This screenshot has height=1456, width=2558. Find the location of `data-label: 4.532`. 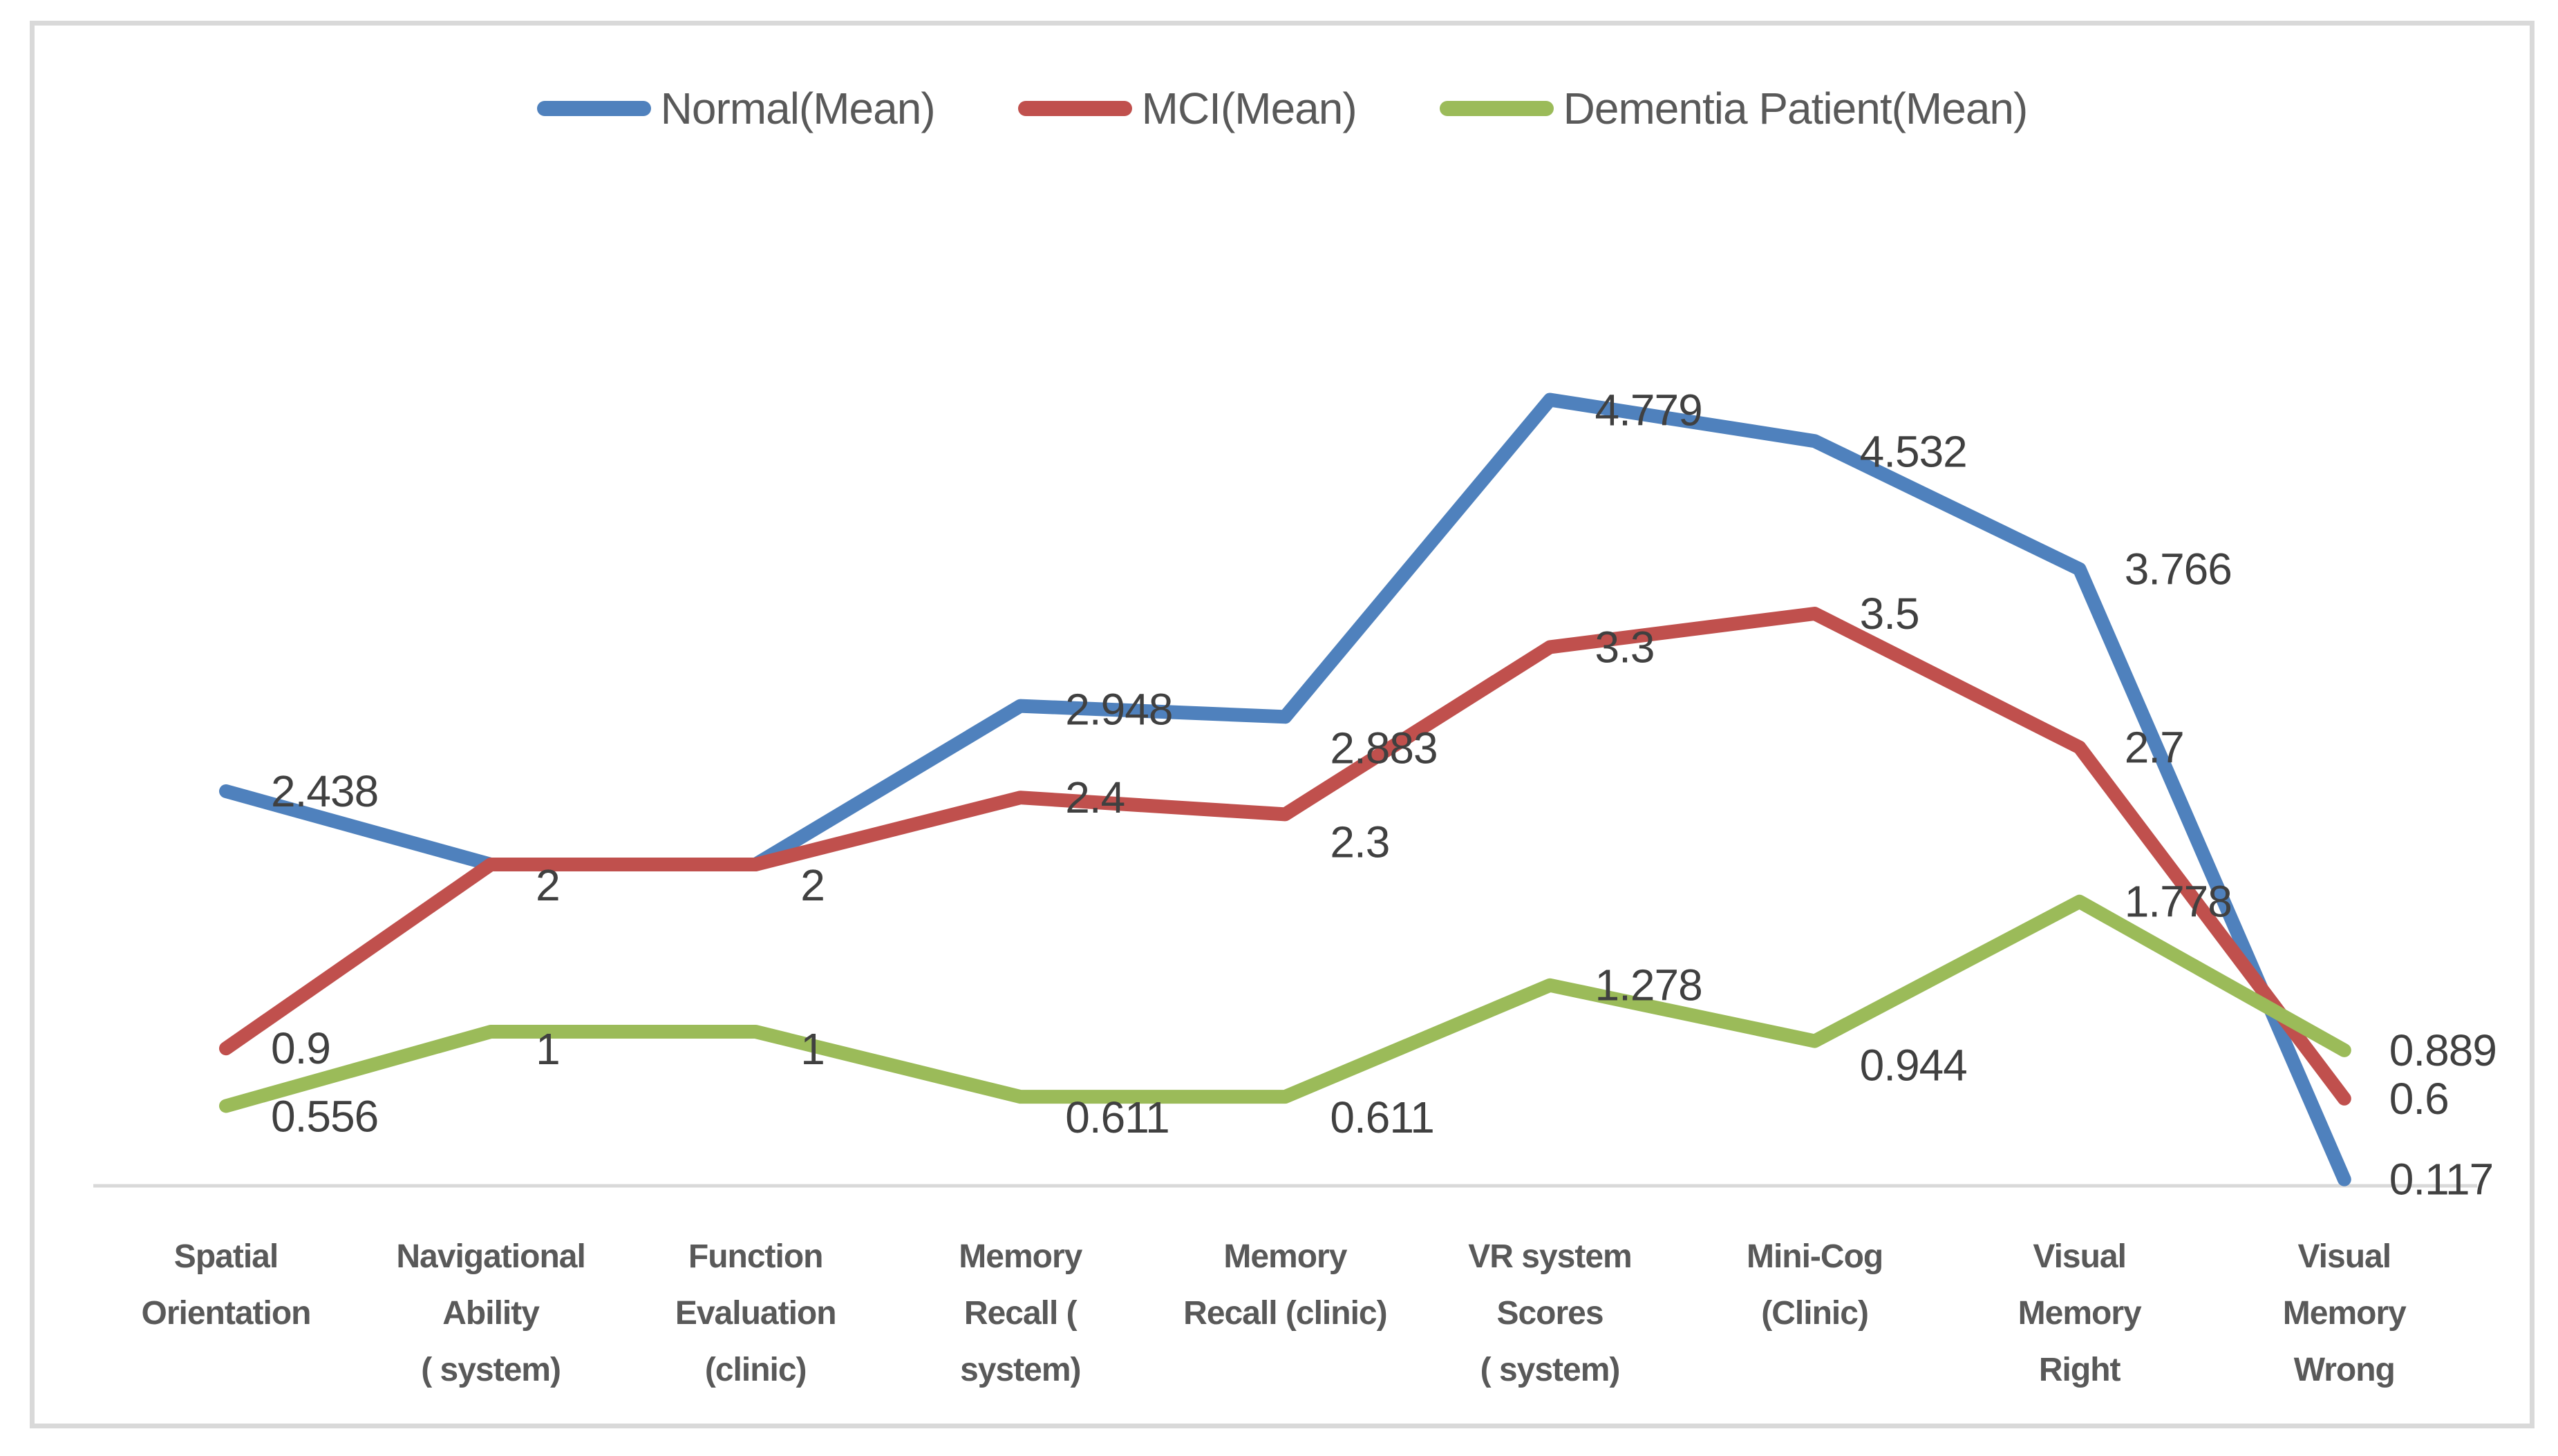

data-label: 4.532 is located at coordinates (1913, 451).